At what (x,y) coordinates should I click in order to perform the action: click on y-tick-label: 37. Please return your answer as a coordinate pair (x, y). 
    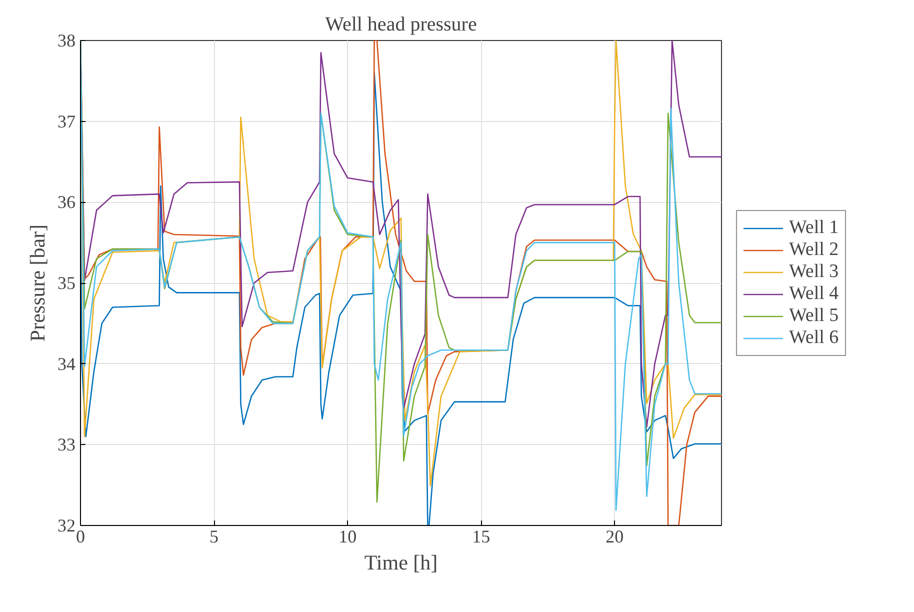
    Looking at the image, I should click on (67, 121).